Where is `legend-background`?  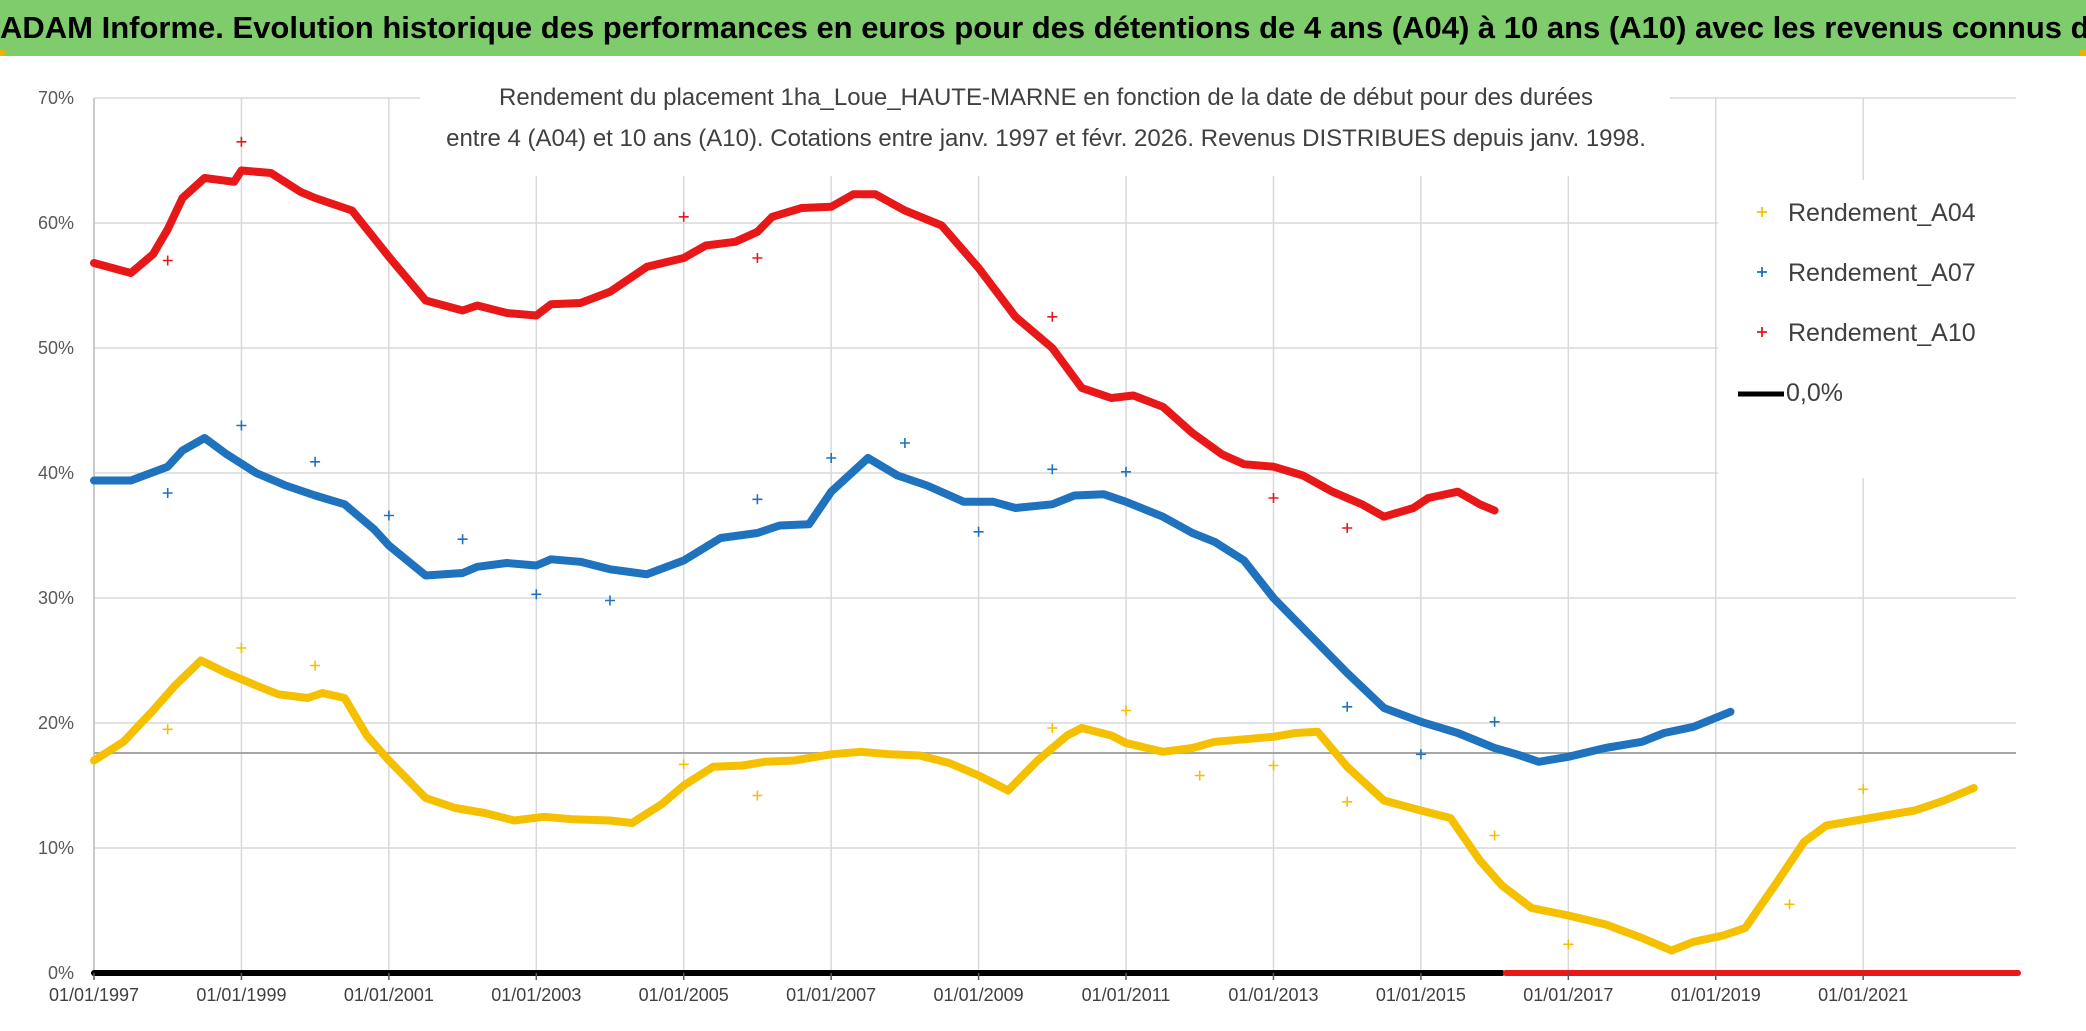
legend-background is located at coordinates (1867, 329).